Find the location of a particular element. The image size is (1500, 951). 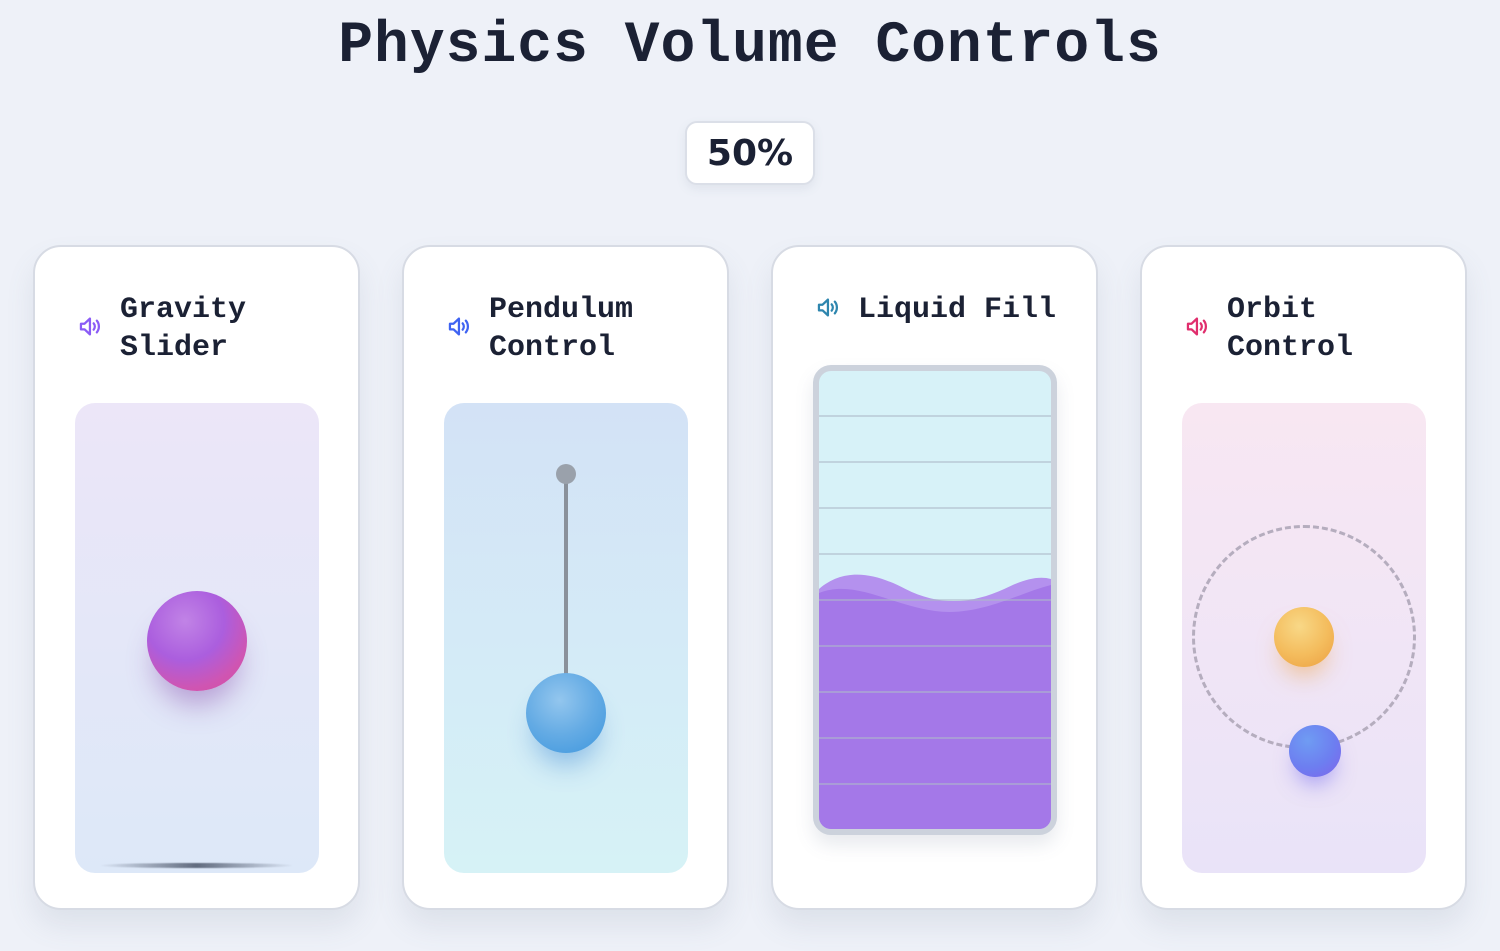

pendulum-control-area is located at coordinates (565, 638).